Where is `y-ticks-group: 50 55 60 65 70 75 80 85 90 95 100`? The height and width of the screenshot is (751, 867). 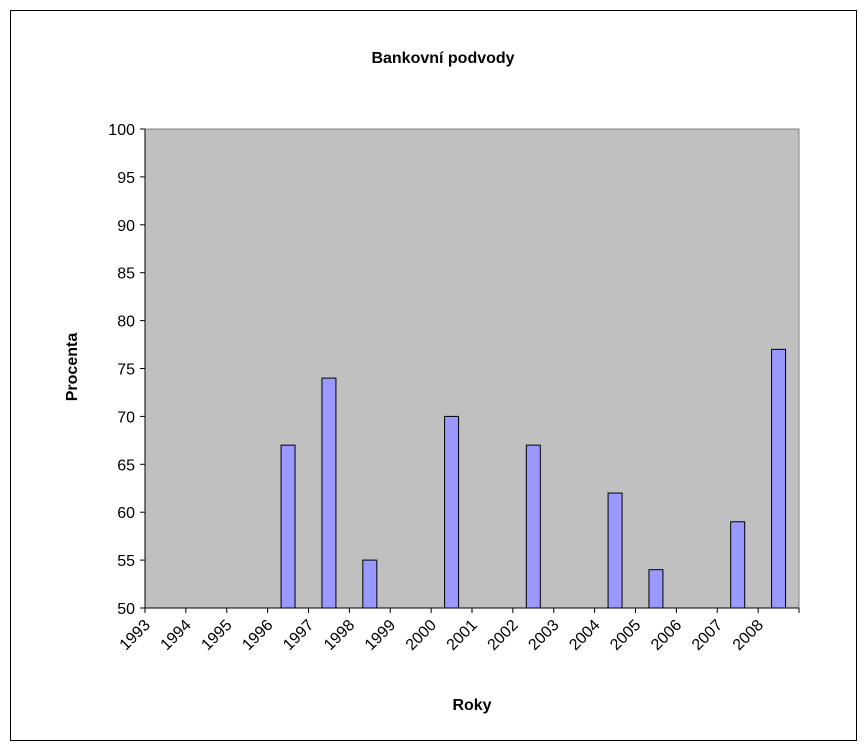 y-ticks-group: 50 55 60 65 70 75 80 85 90 95 100 is located at coordinates (126, 370).